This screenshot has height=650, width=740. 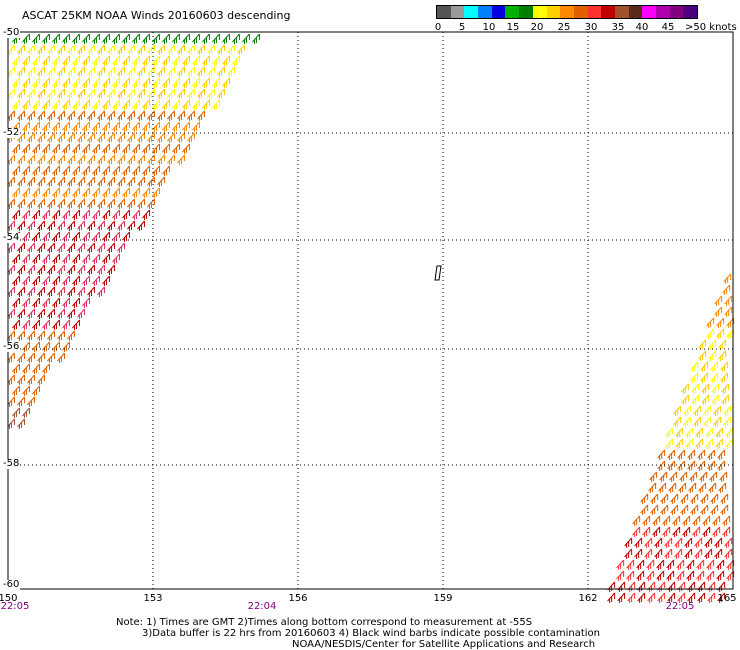 What do you see at coordinates (9, 598) in the screenshot?
I see `lon-label-150: 150` at bounding box center [9, 598].